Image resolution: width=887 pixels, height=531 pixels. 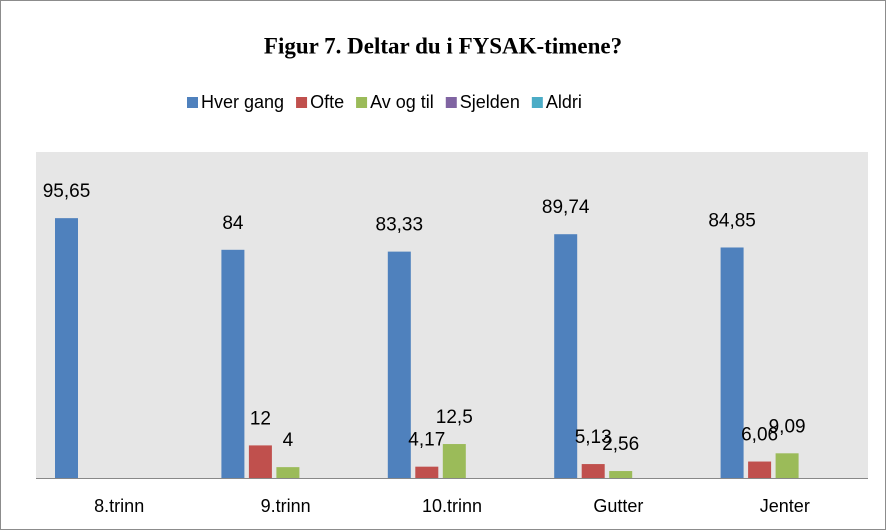 What do you see at coordinates (759, 435) in the screenshot?
I see `data-label: 6,06` at bounding box center [759, 435].